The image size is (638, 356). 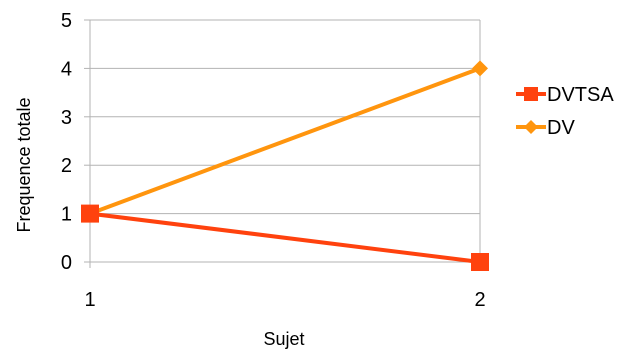 What do you see at coordinates (24, 164) in the screenshot?
I see `y-axis-title: Frequence totale` at bounding box center [24, 164].